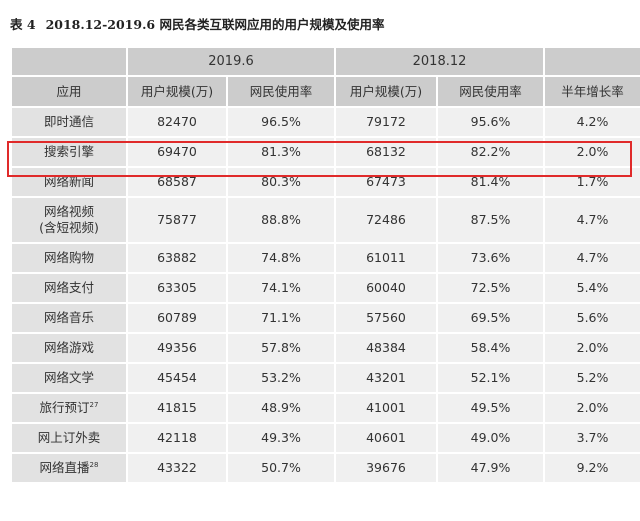 The width and height of the screenshot is (640, 521). Describe the element at coordinates (281, 152) in the screenshot. I see `rate-2019-6-cell: 81.3%` at that location.